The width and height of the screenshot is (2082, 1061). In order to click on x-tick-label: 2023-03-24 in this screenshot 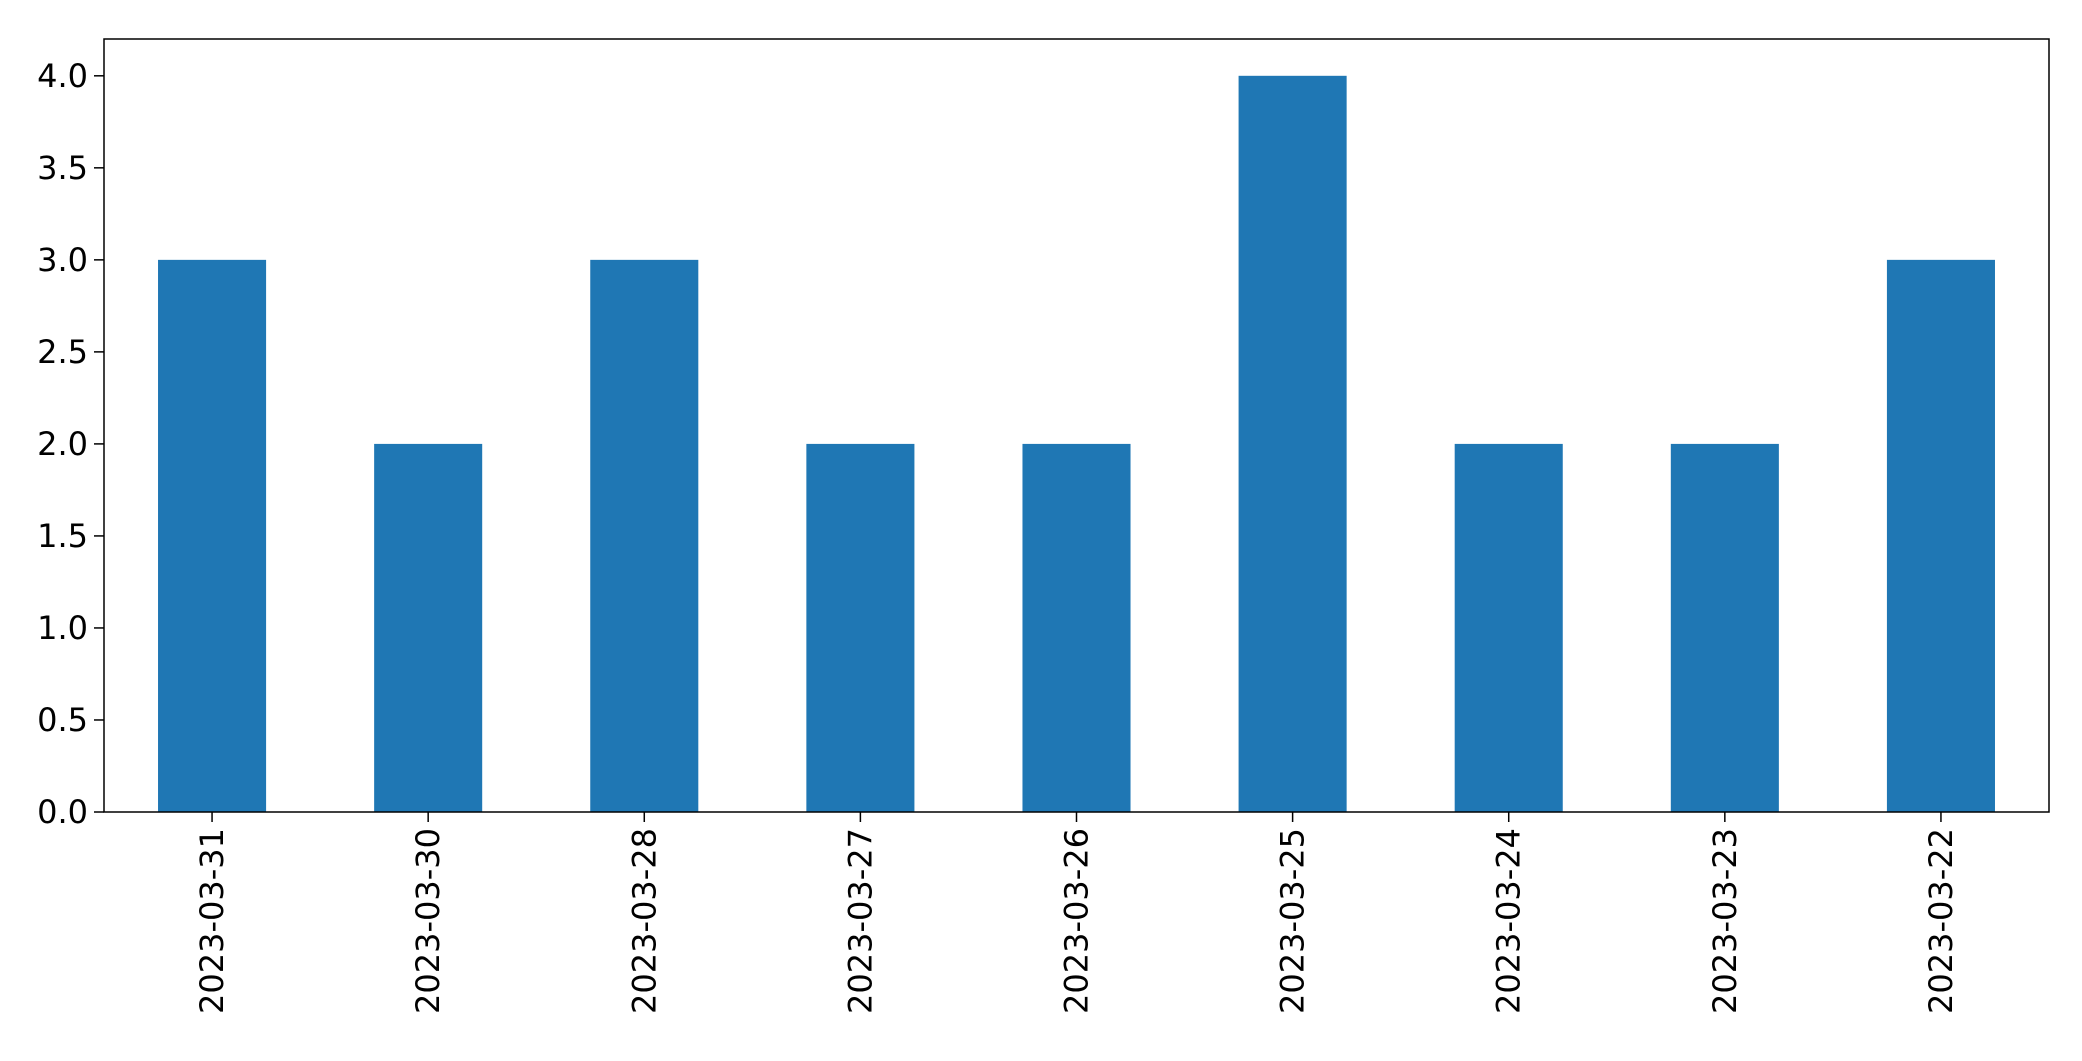, I will do `click(1509, 921)`.